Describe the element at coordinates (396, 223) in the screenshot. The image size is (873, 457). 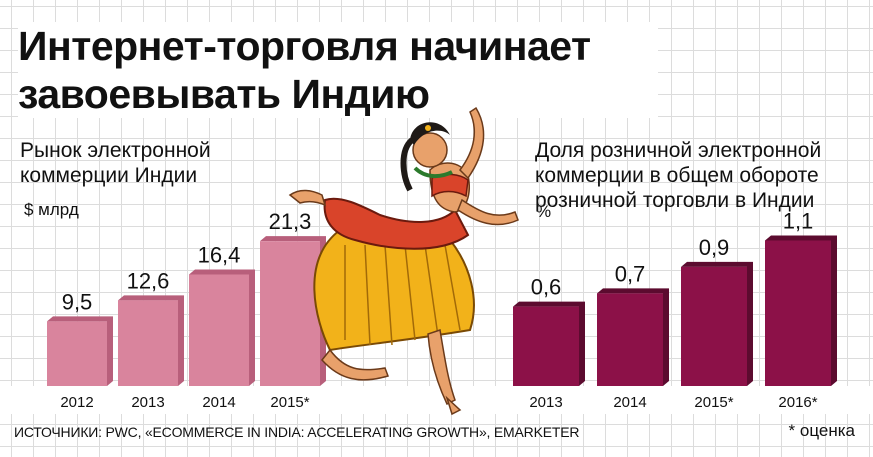
I see `dancer-garment` at that location.